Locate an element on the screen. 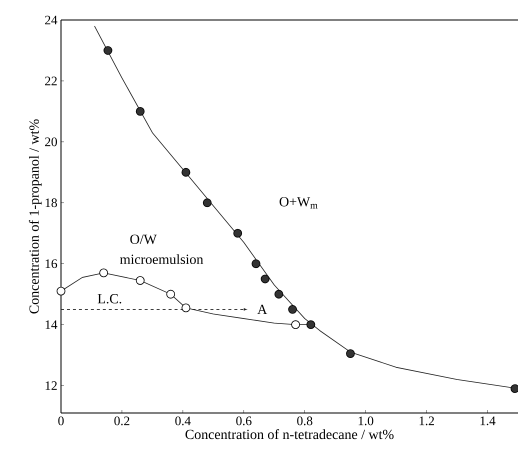  x-tick-label: 0.4 is located at coordinates (183, 421).